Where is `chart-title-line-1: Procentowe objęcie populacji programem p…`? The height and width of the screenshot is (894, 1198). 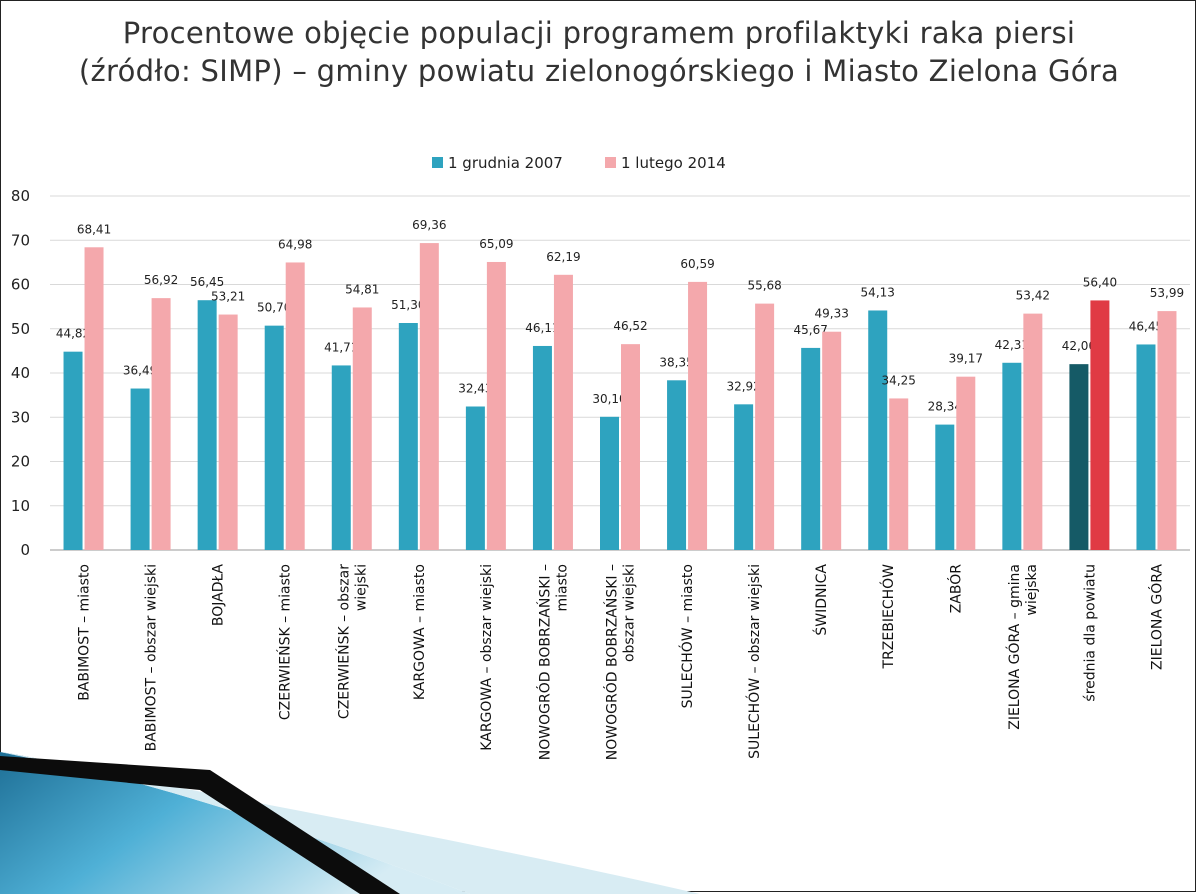 chart-title-line-1: Procentowe objęcie populacji programem p… is located at coordinates (599, 33).